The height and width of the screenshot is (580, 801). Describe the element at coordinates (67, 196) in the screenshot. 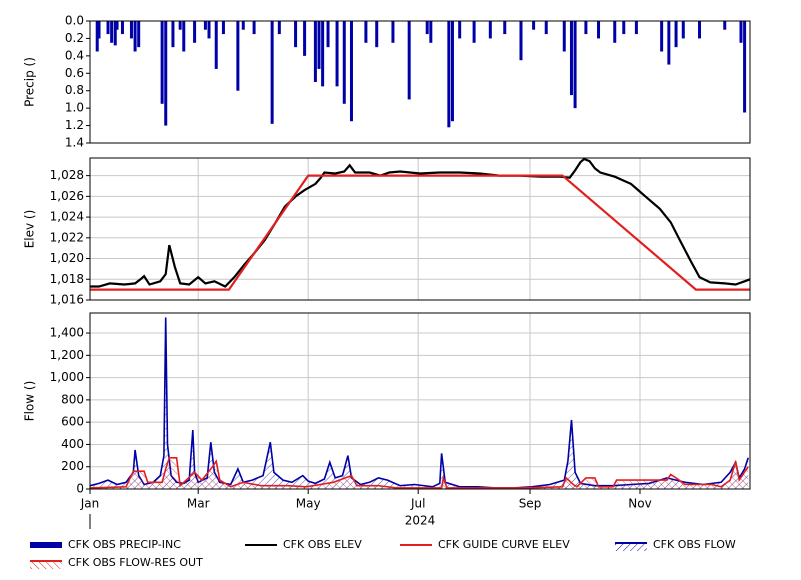

I see `y-tick-label: 1,026` at that location.